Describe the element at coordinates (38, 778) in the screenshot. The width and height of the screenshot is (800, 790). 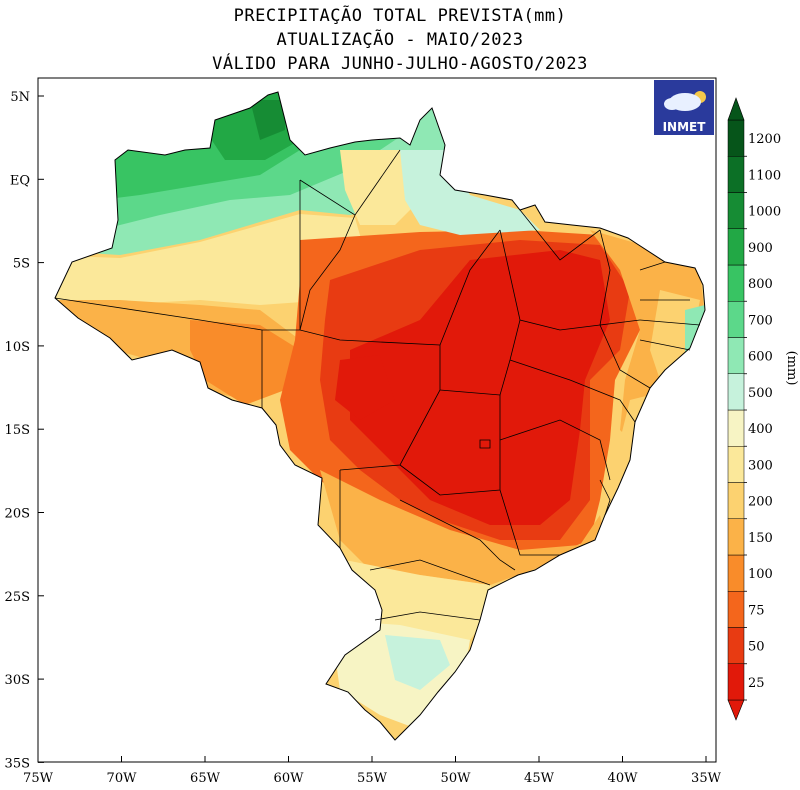
I see `lon-tick-label: 75W` at that location.